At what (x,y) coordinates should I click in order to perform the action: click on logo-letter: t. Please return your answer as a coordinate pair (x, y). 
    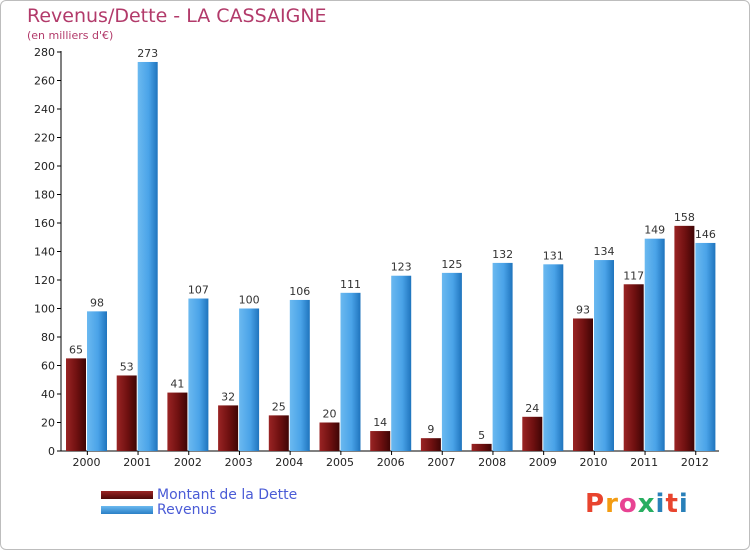
    Looking at the image, I should click on (672, 504).